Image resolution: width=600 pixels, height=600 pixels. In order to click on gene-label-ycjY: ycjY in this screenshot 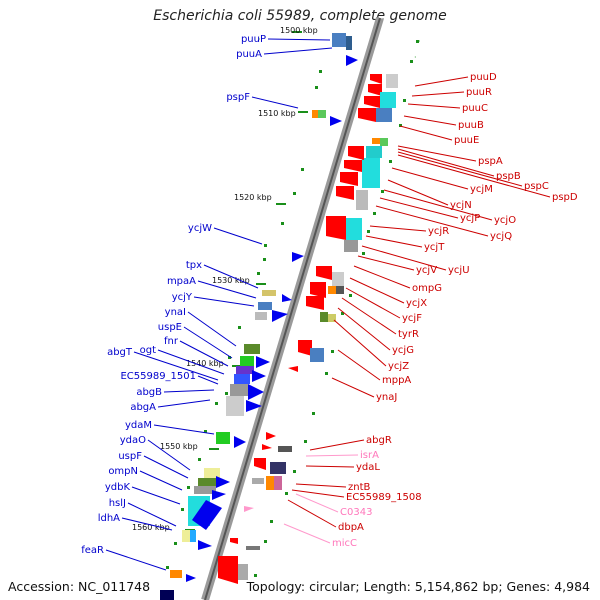, I will do `click(182, 297)`.